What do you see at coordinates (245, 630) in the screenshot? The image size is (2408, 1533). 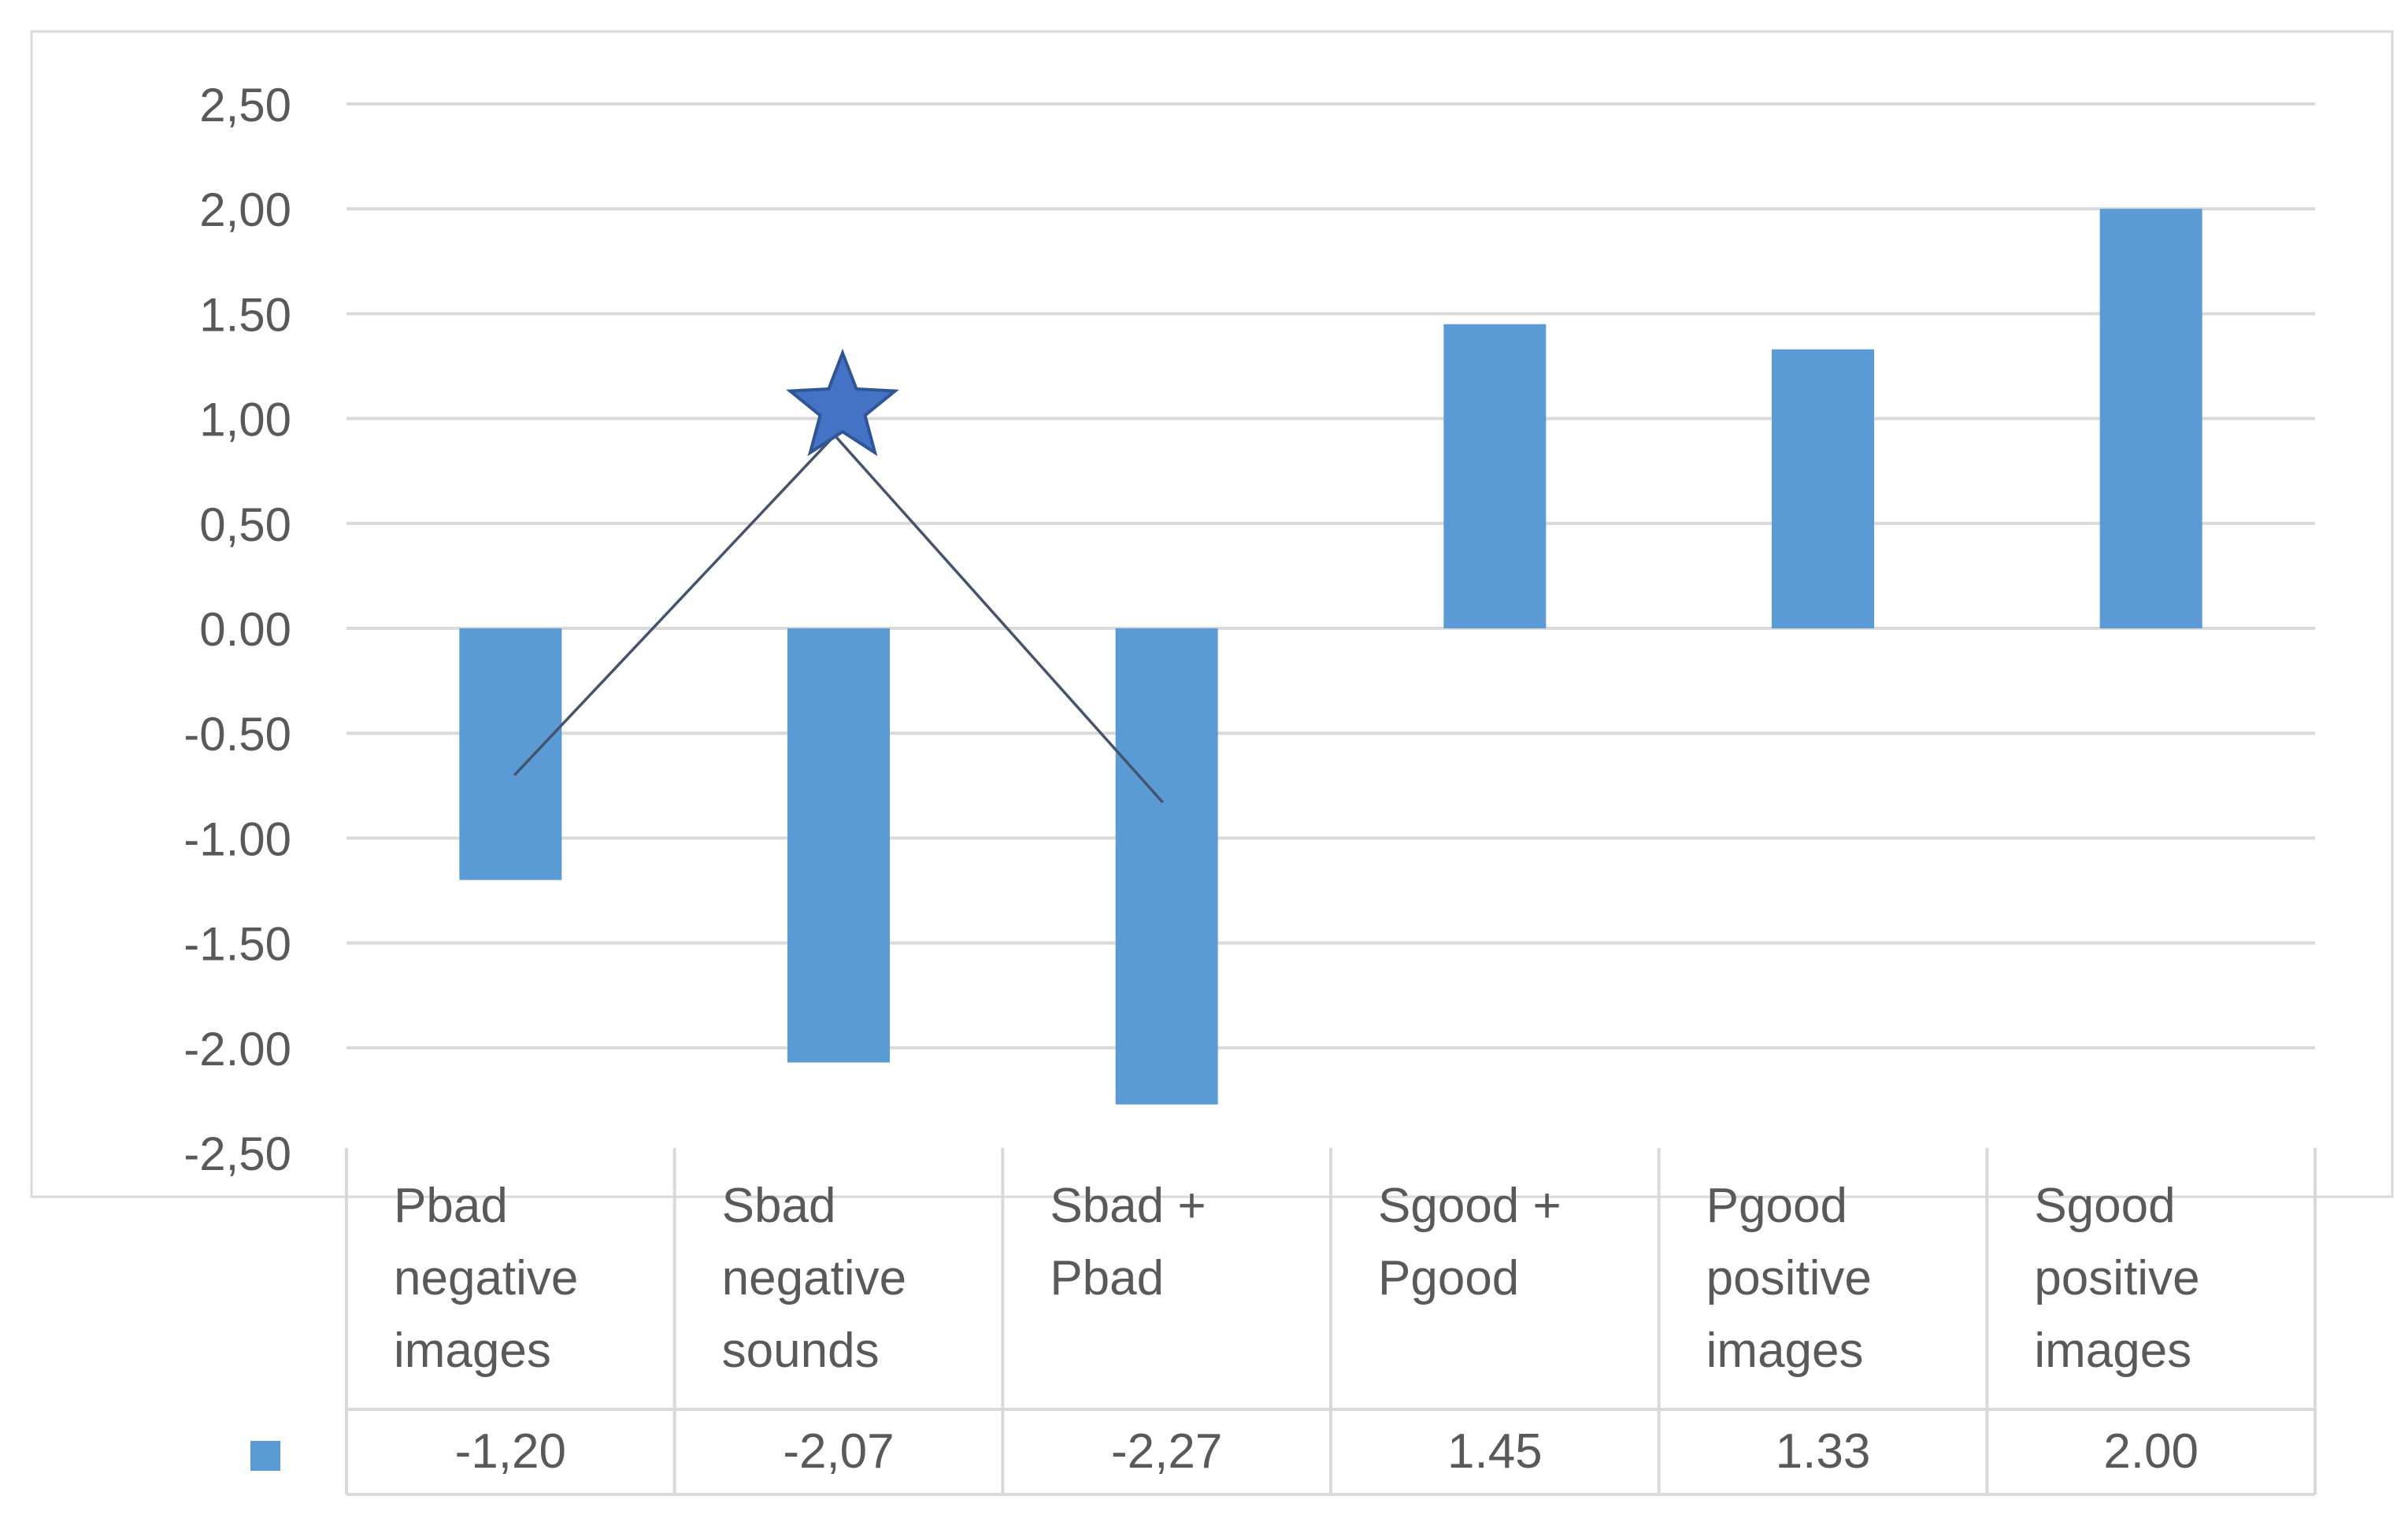 I see `y-tick-label: 0.00` at bounding box center [245, 630].